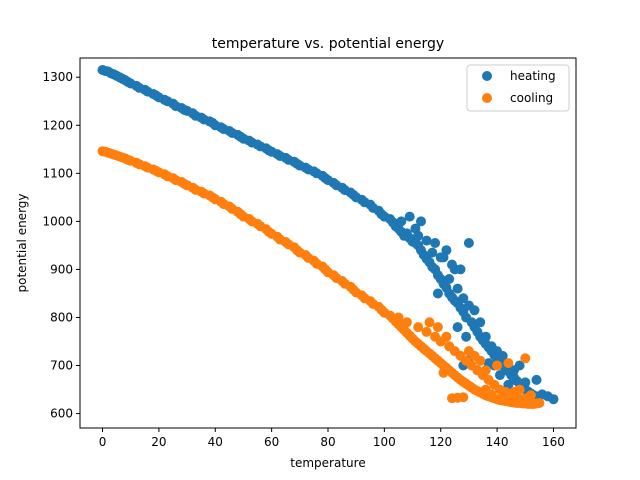 The width and height of the screenshot is (640, 480). What do you see at coordinates (487, 76) in the screenshot?
I see `legend-marker-heating` at bounding box center [487, 76].